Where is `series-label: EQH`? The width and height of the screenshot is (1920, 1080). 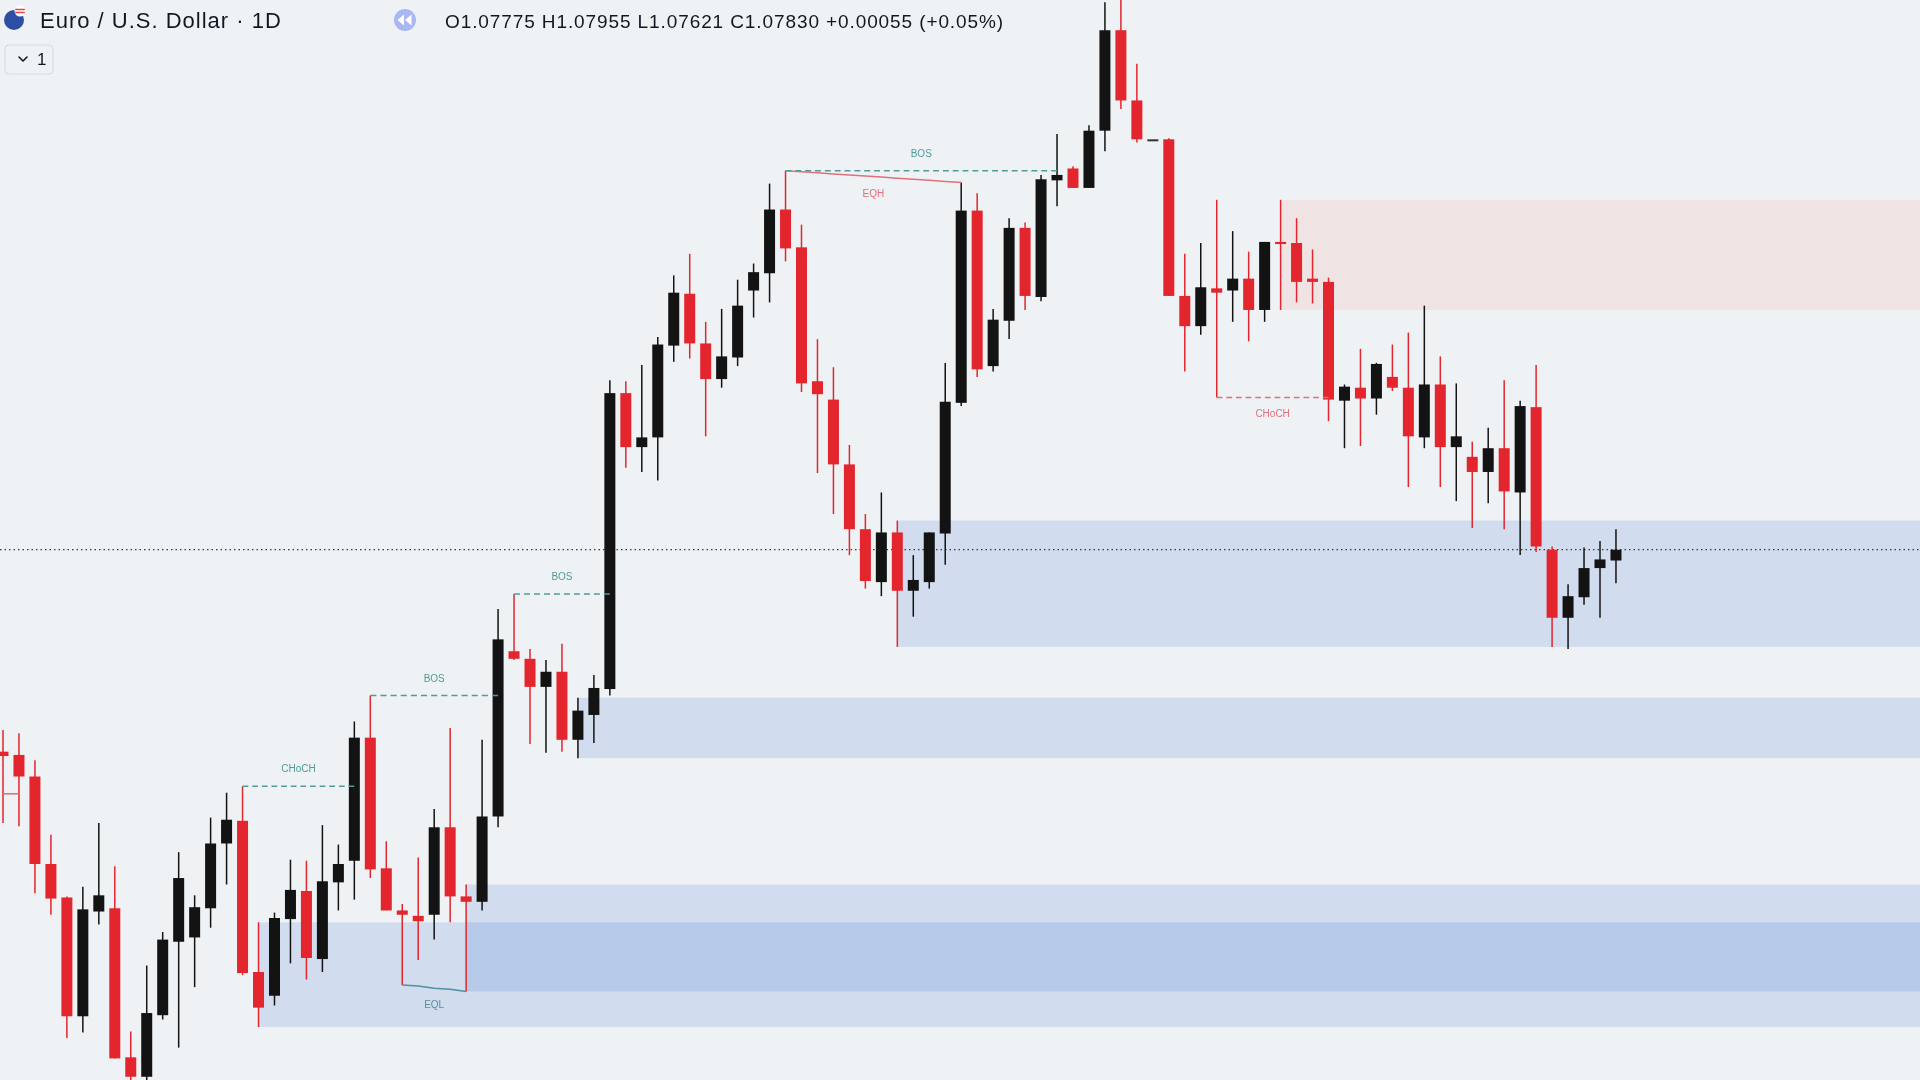
series-label: EQH is located at coordinates (873, 194).